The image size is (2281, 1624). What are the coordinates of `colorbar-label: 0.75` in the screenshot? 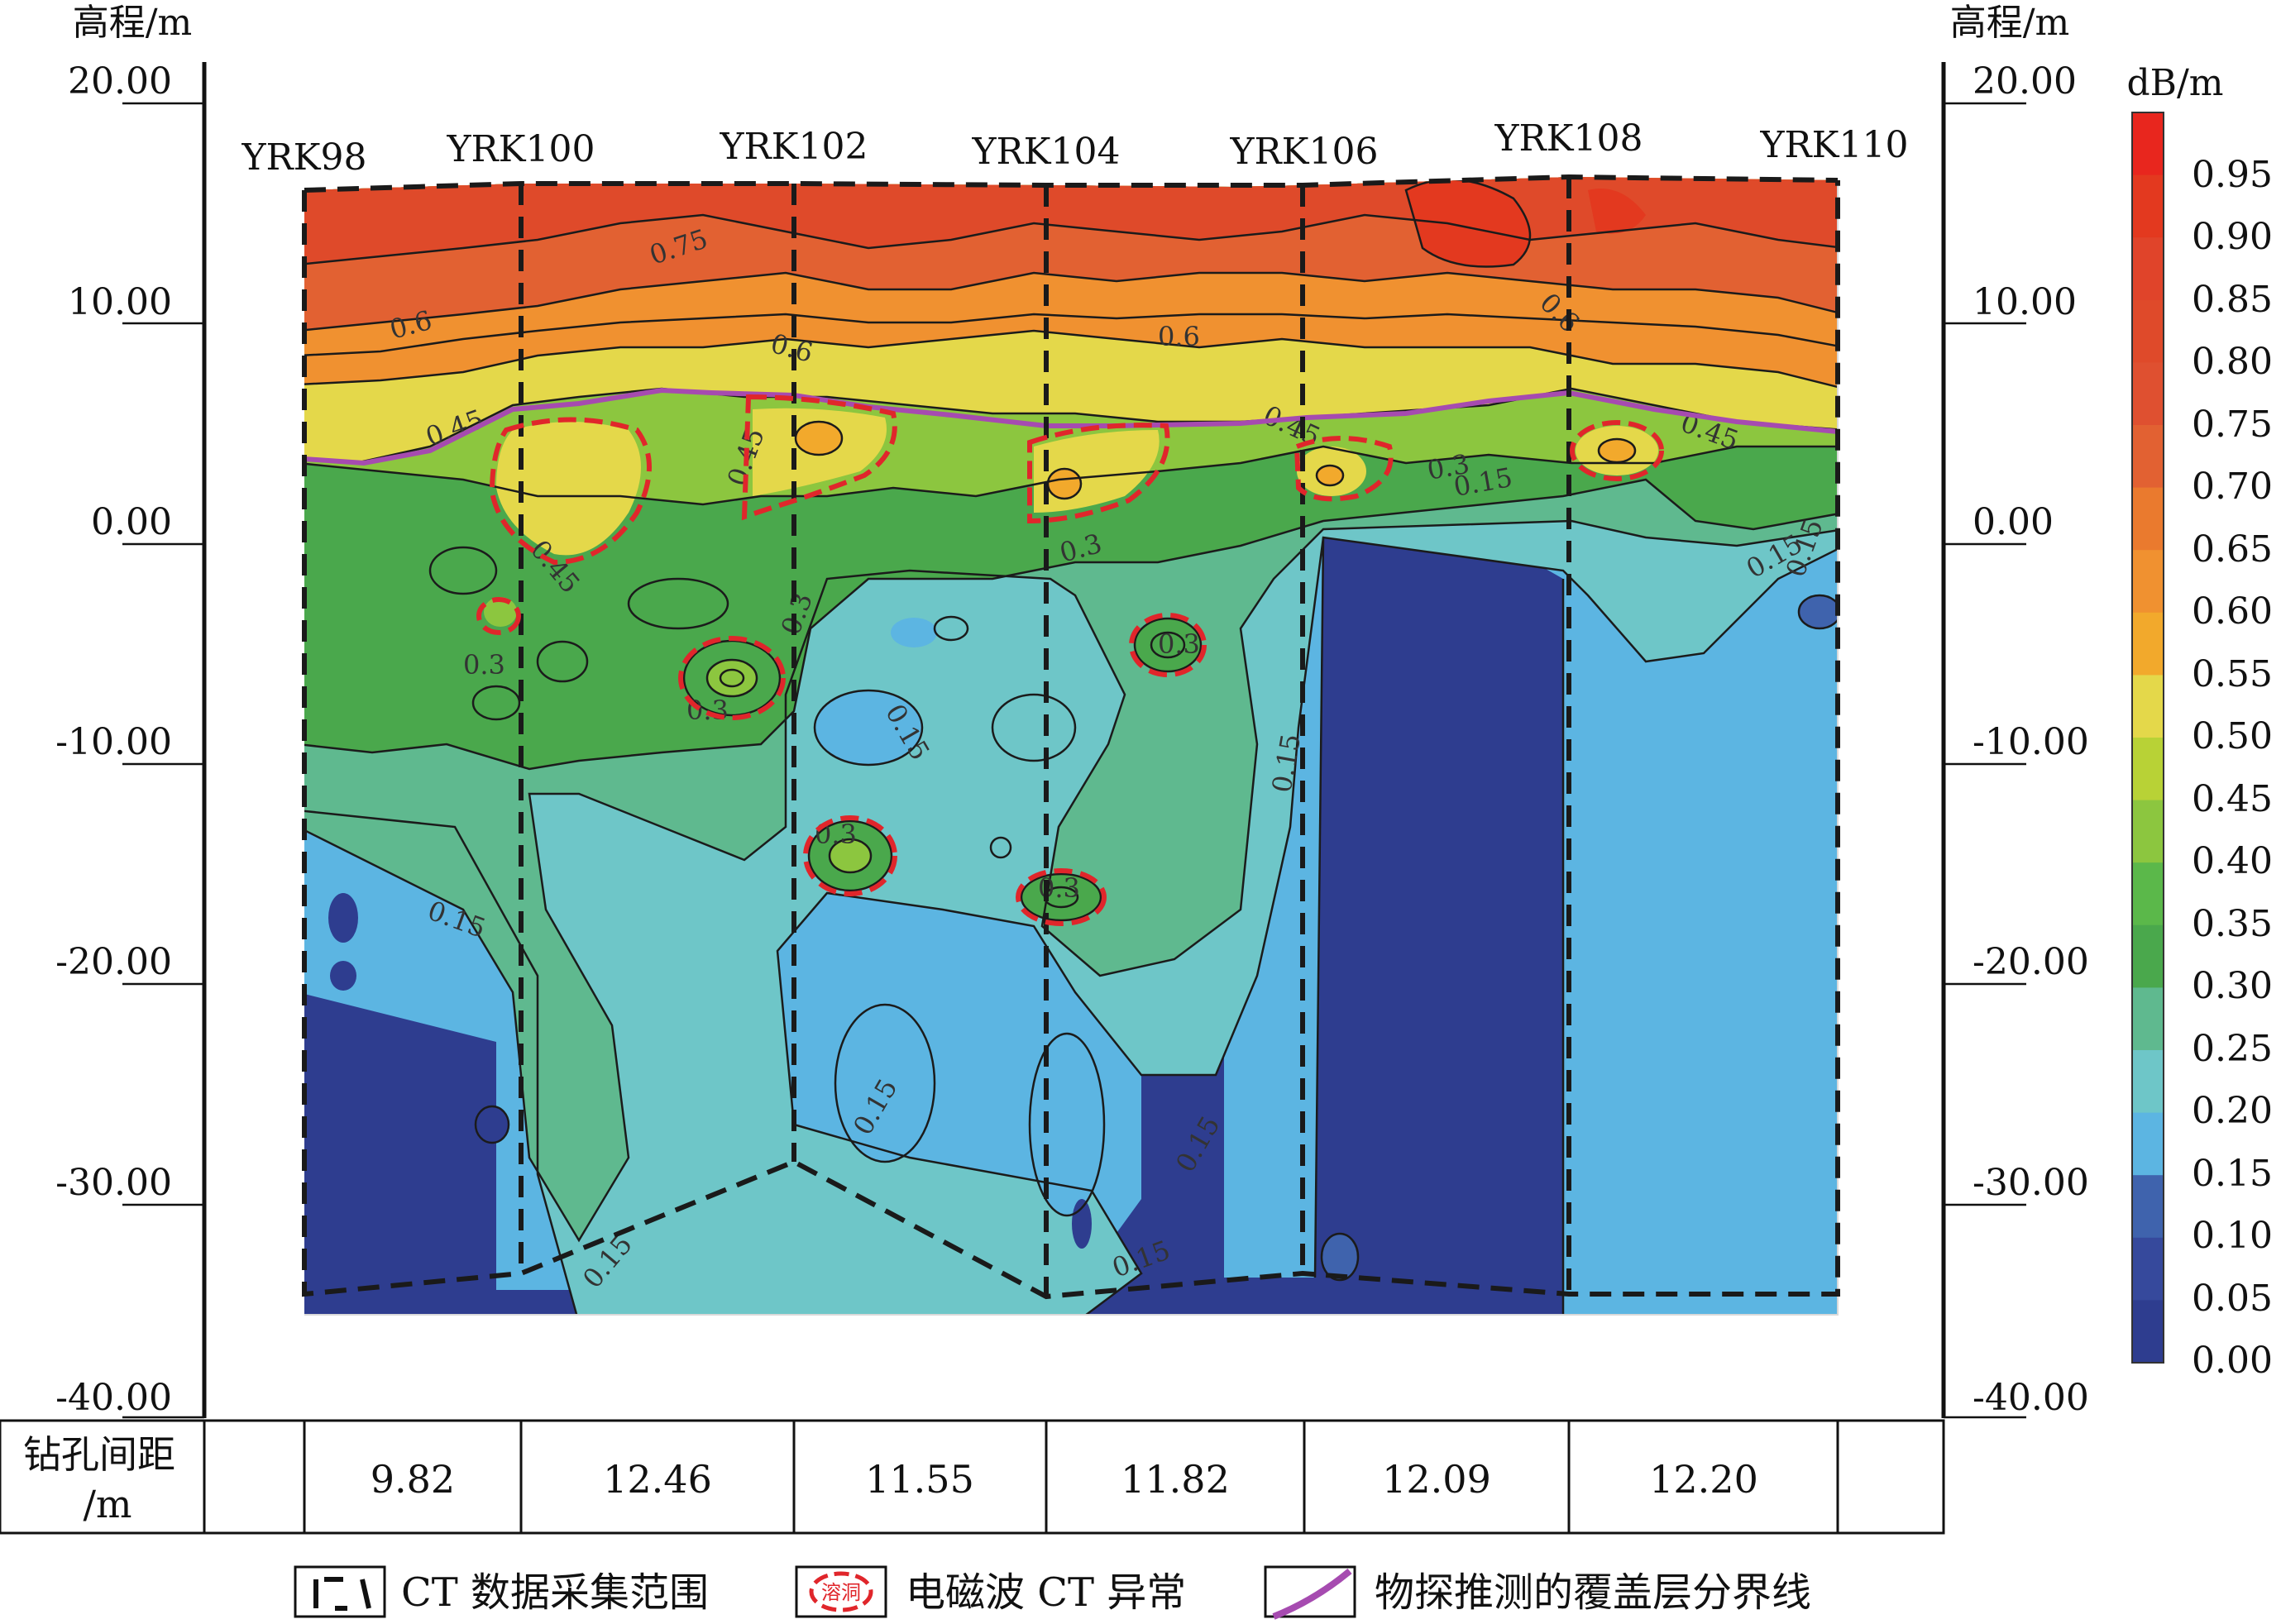 It's located at (2232, 425).